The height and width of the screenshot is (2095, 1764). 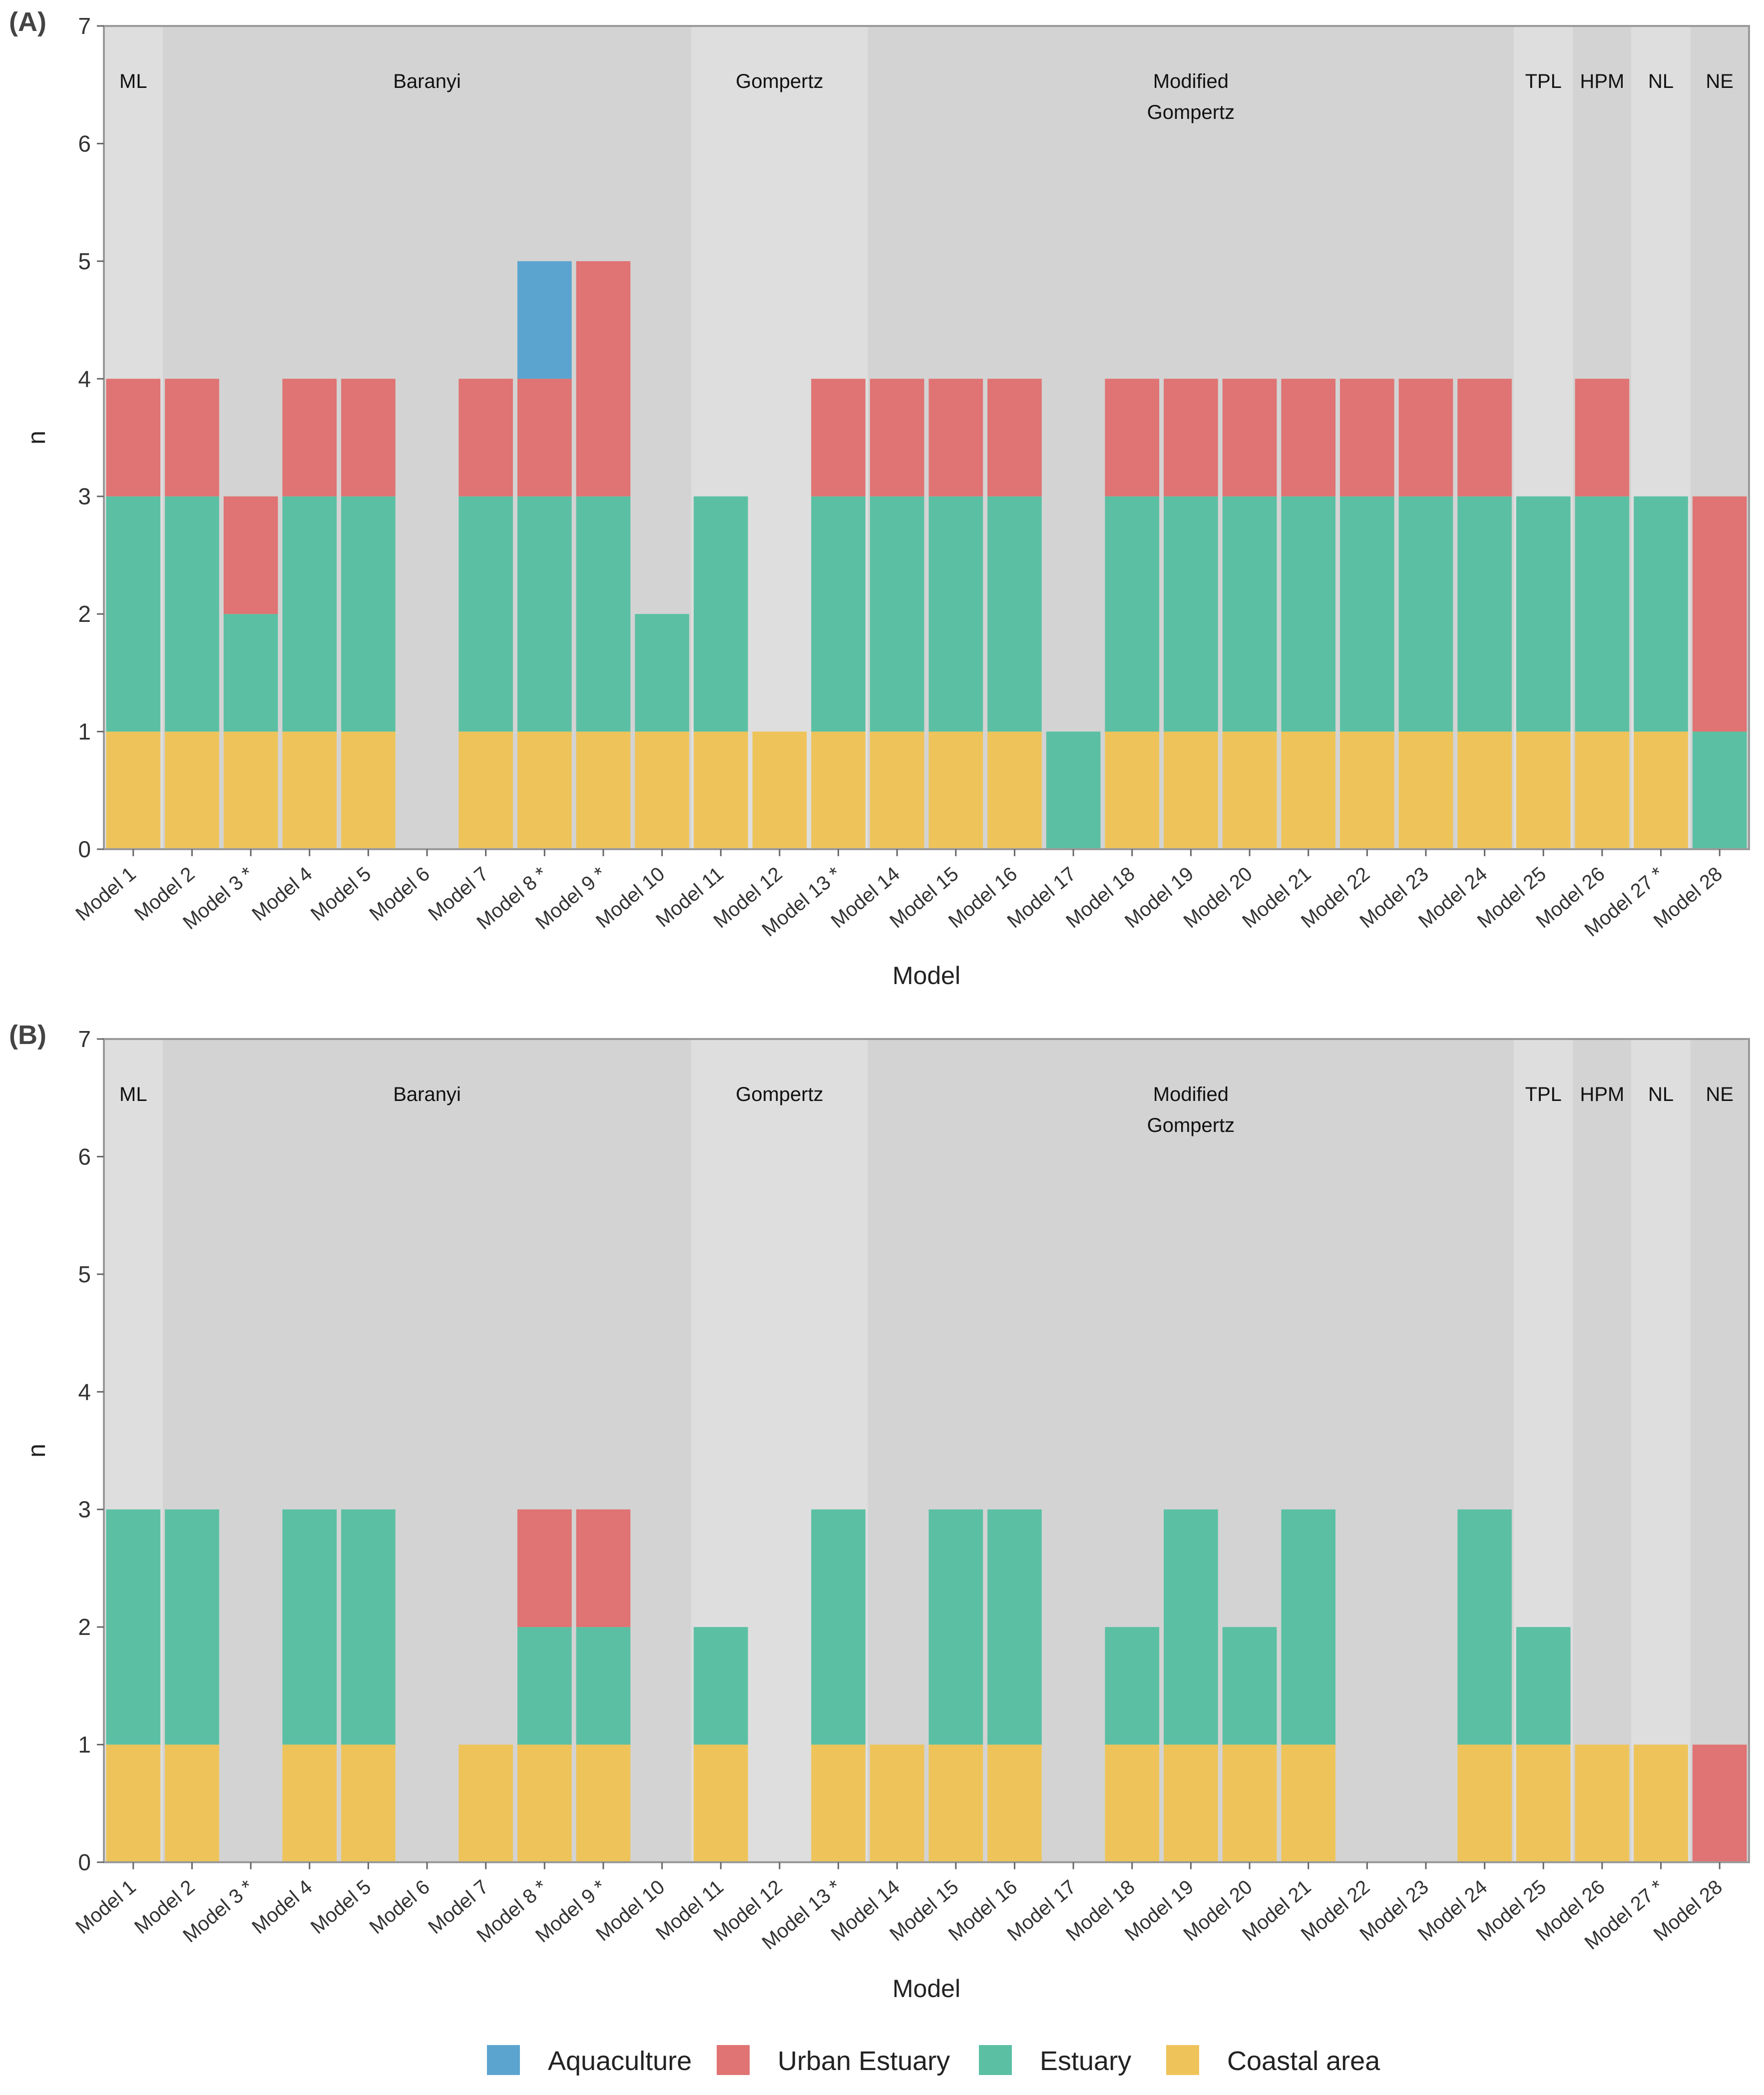 I want to click on group-label-modified-gompertz-line-1: Modified, so click(x=1191, y=81).